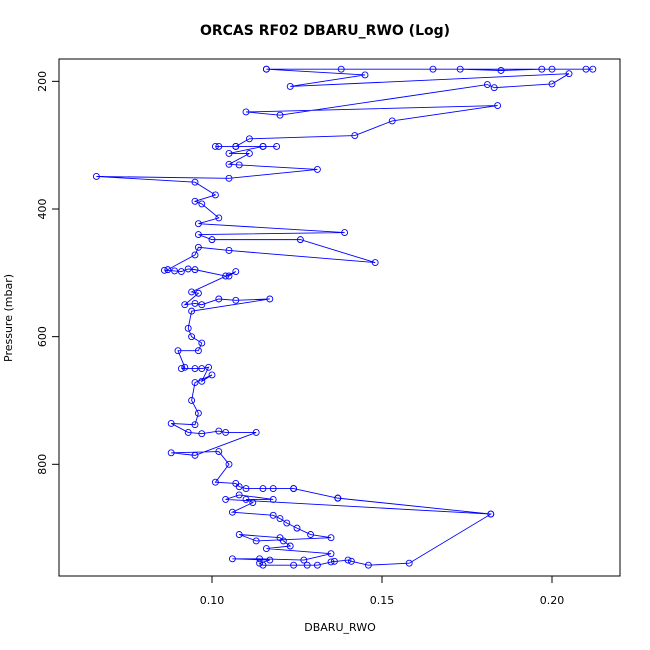 Image resolution: width=650 pixels, height=650 pixels. I want to click on x-axis-label: DBARU_RWO, so click(340, 627).